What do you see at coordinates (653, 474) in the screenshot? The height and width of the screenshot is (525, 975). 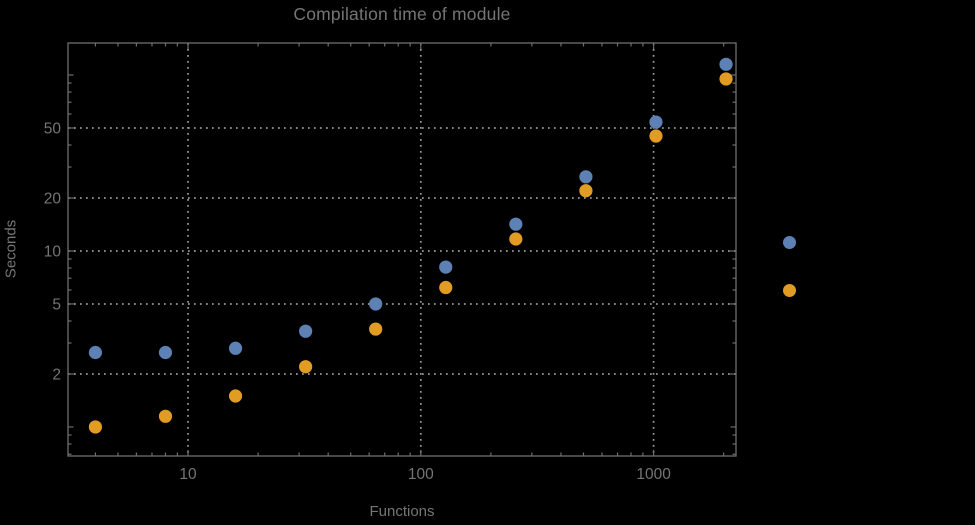 I see `x-tick-label: 1000` at bounding box center [653, 474].